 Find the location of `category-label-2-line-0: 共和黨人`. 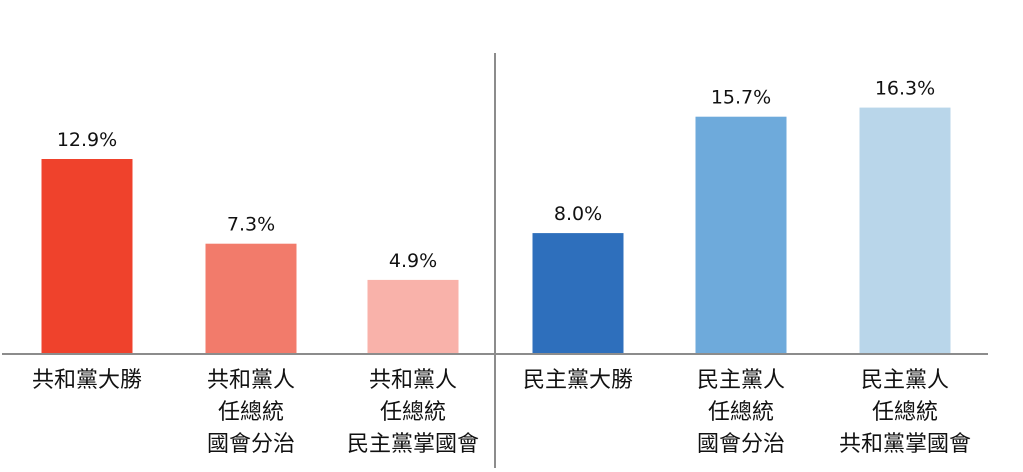

category-label-2-line-0: 共和黨人 is located at coordinates (413, 380).